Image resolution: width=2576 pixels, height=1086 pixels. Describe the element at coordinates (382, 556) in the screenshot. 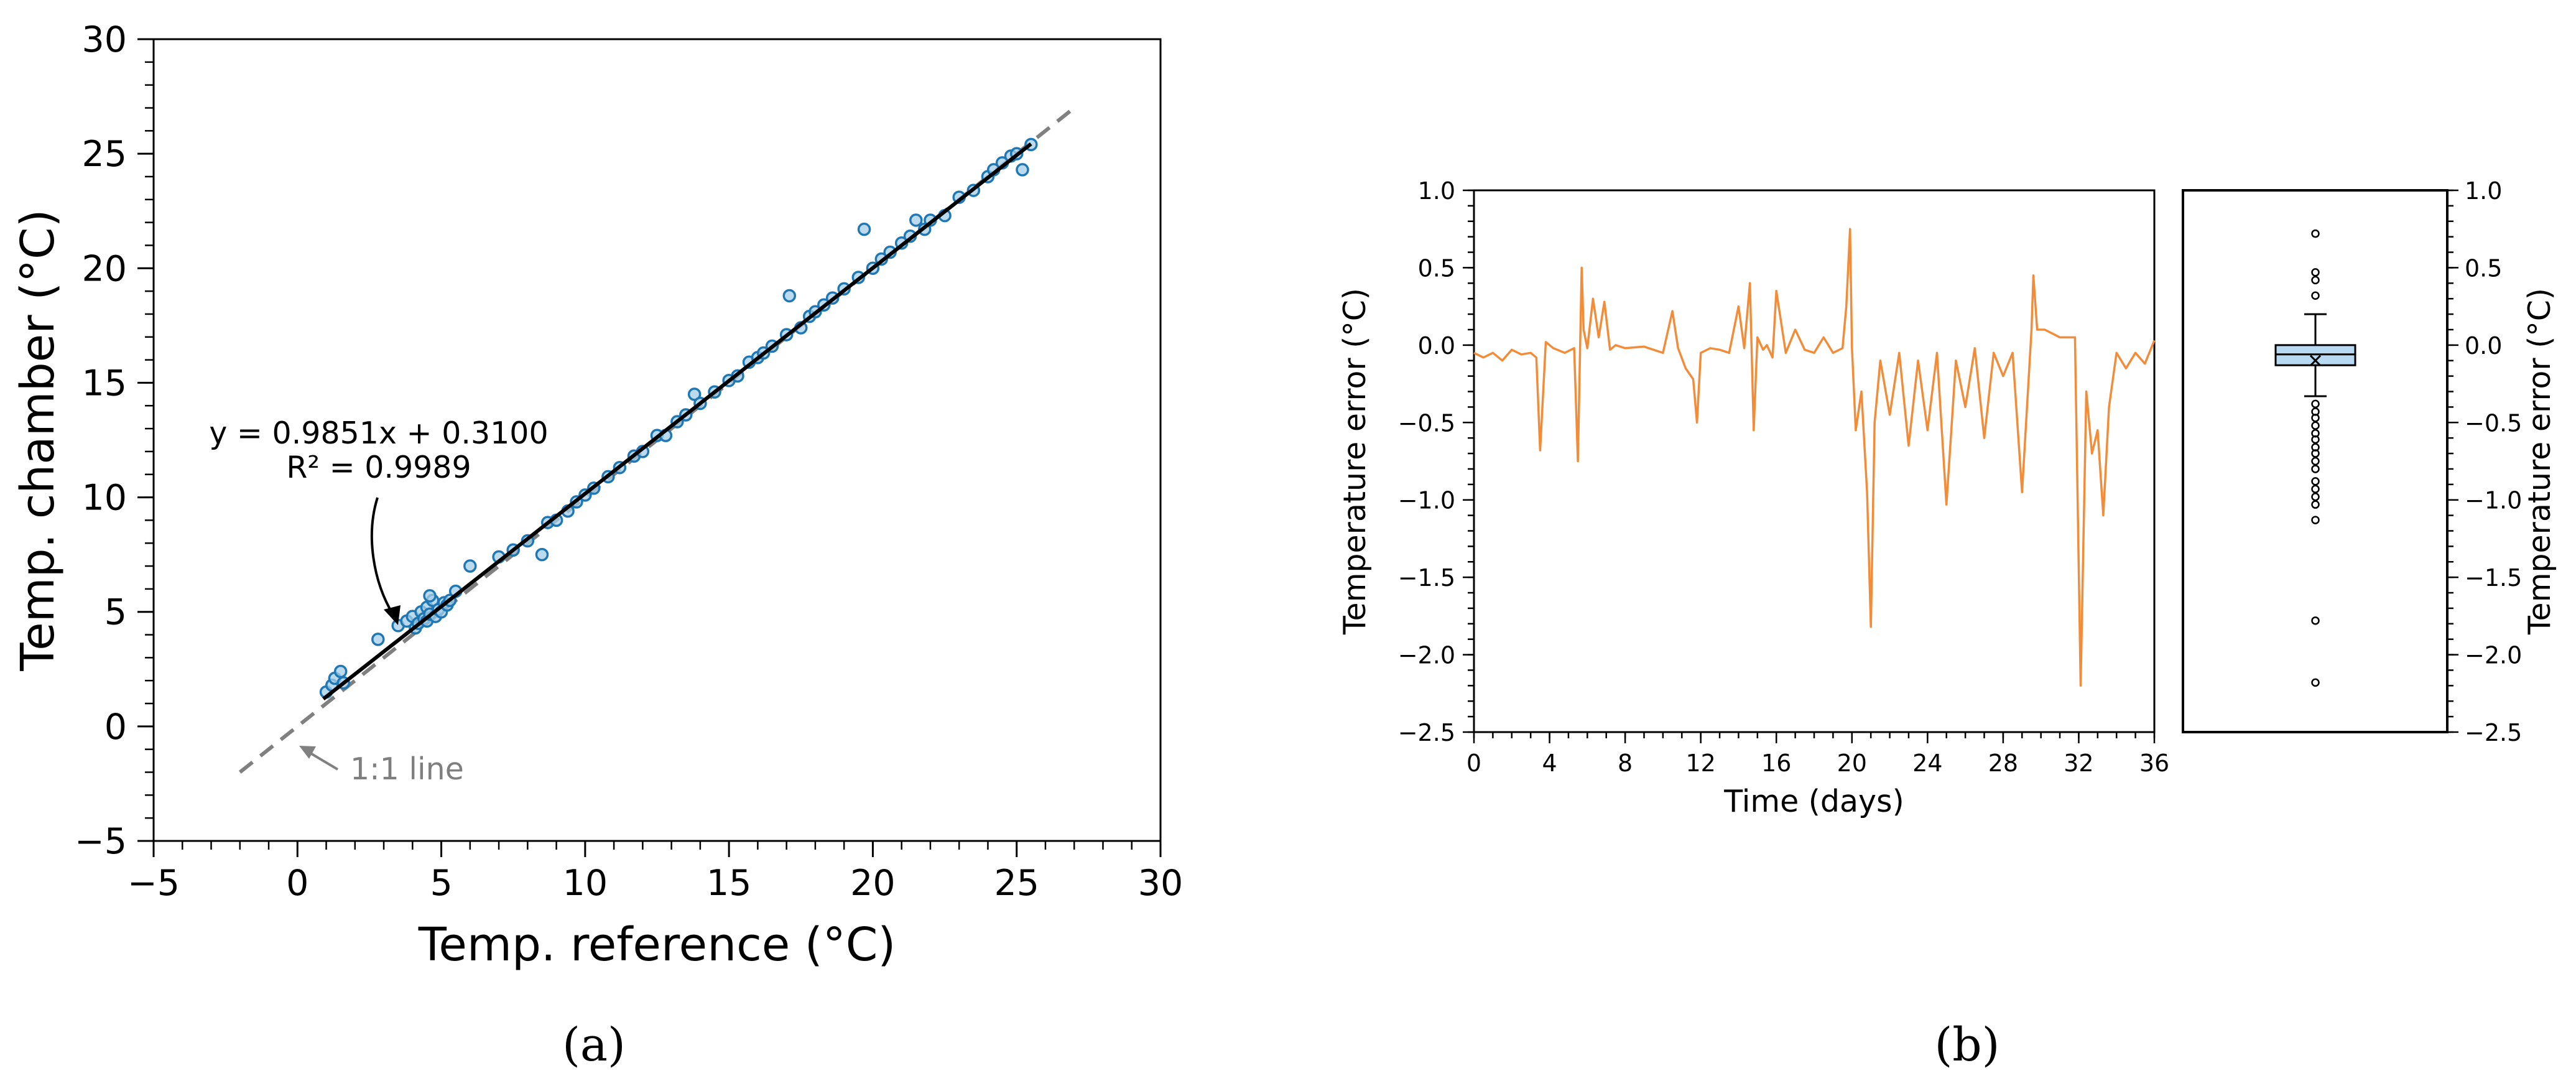

I see `fit-annotation-arrow` at that location.